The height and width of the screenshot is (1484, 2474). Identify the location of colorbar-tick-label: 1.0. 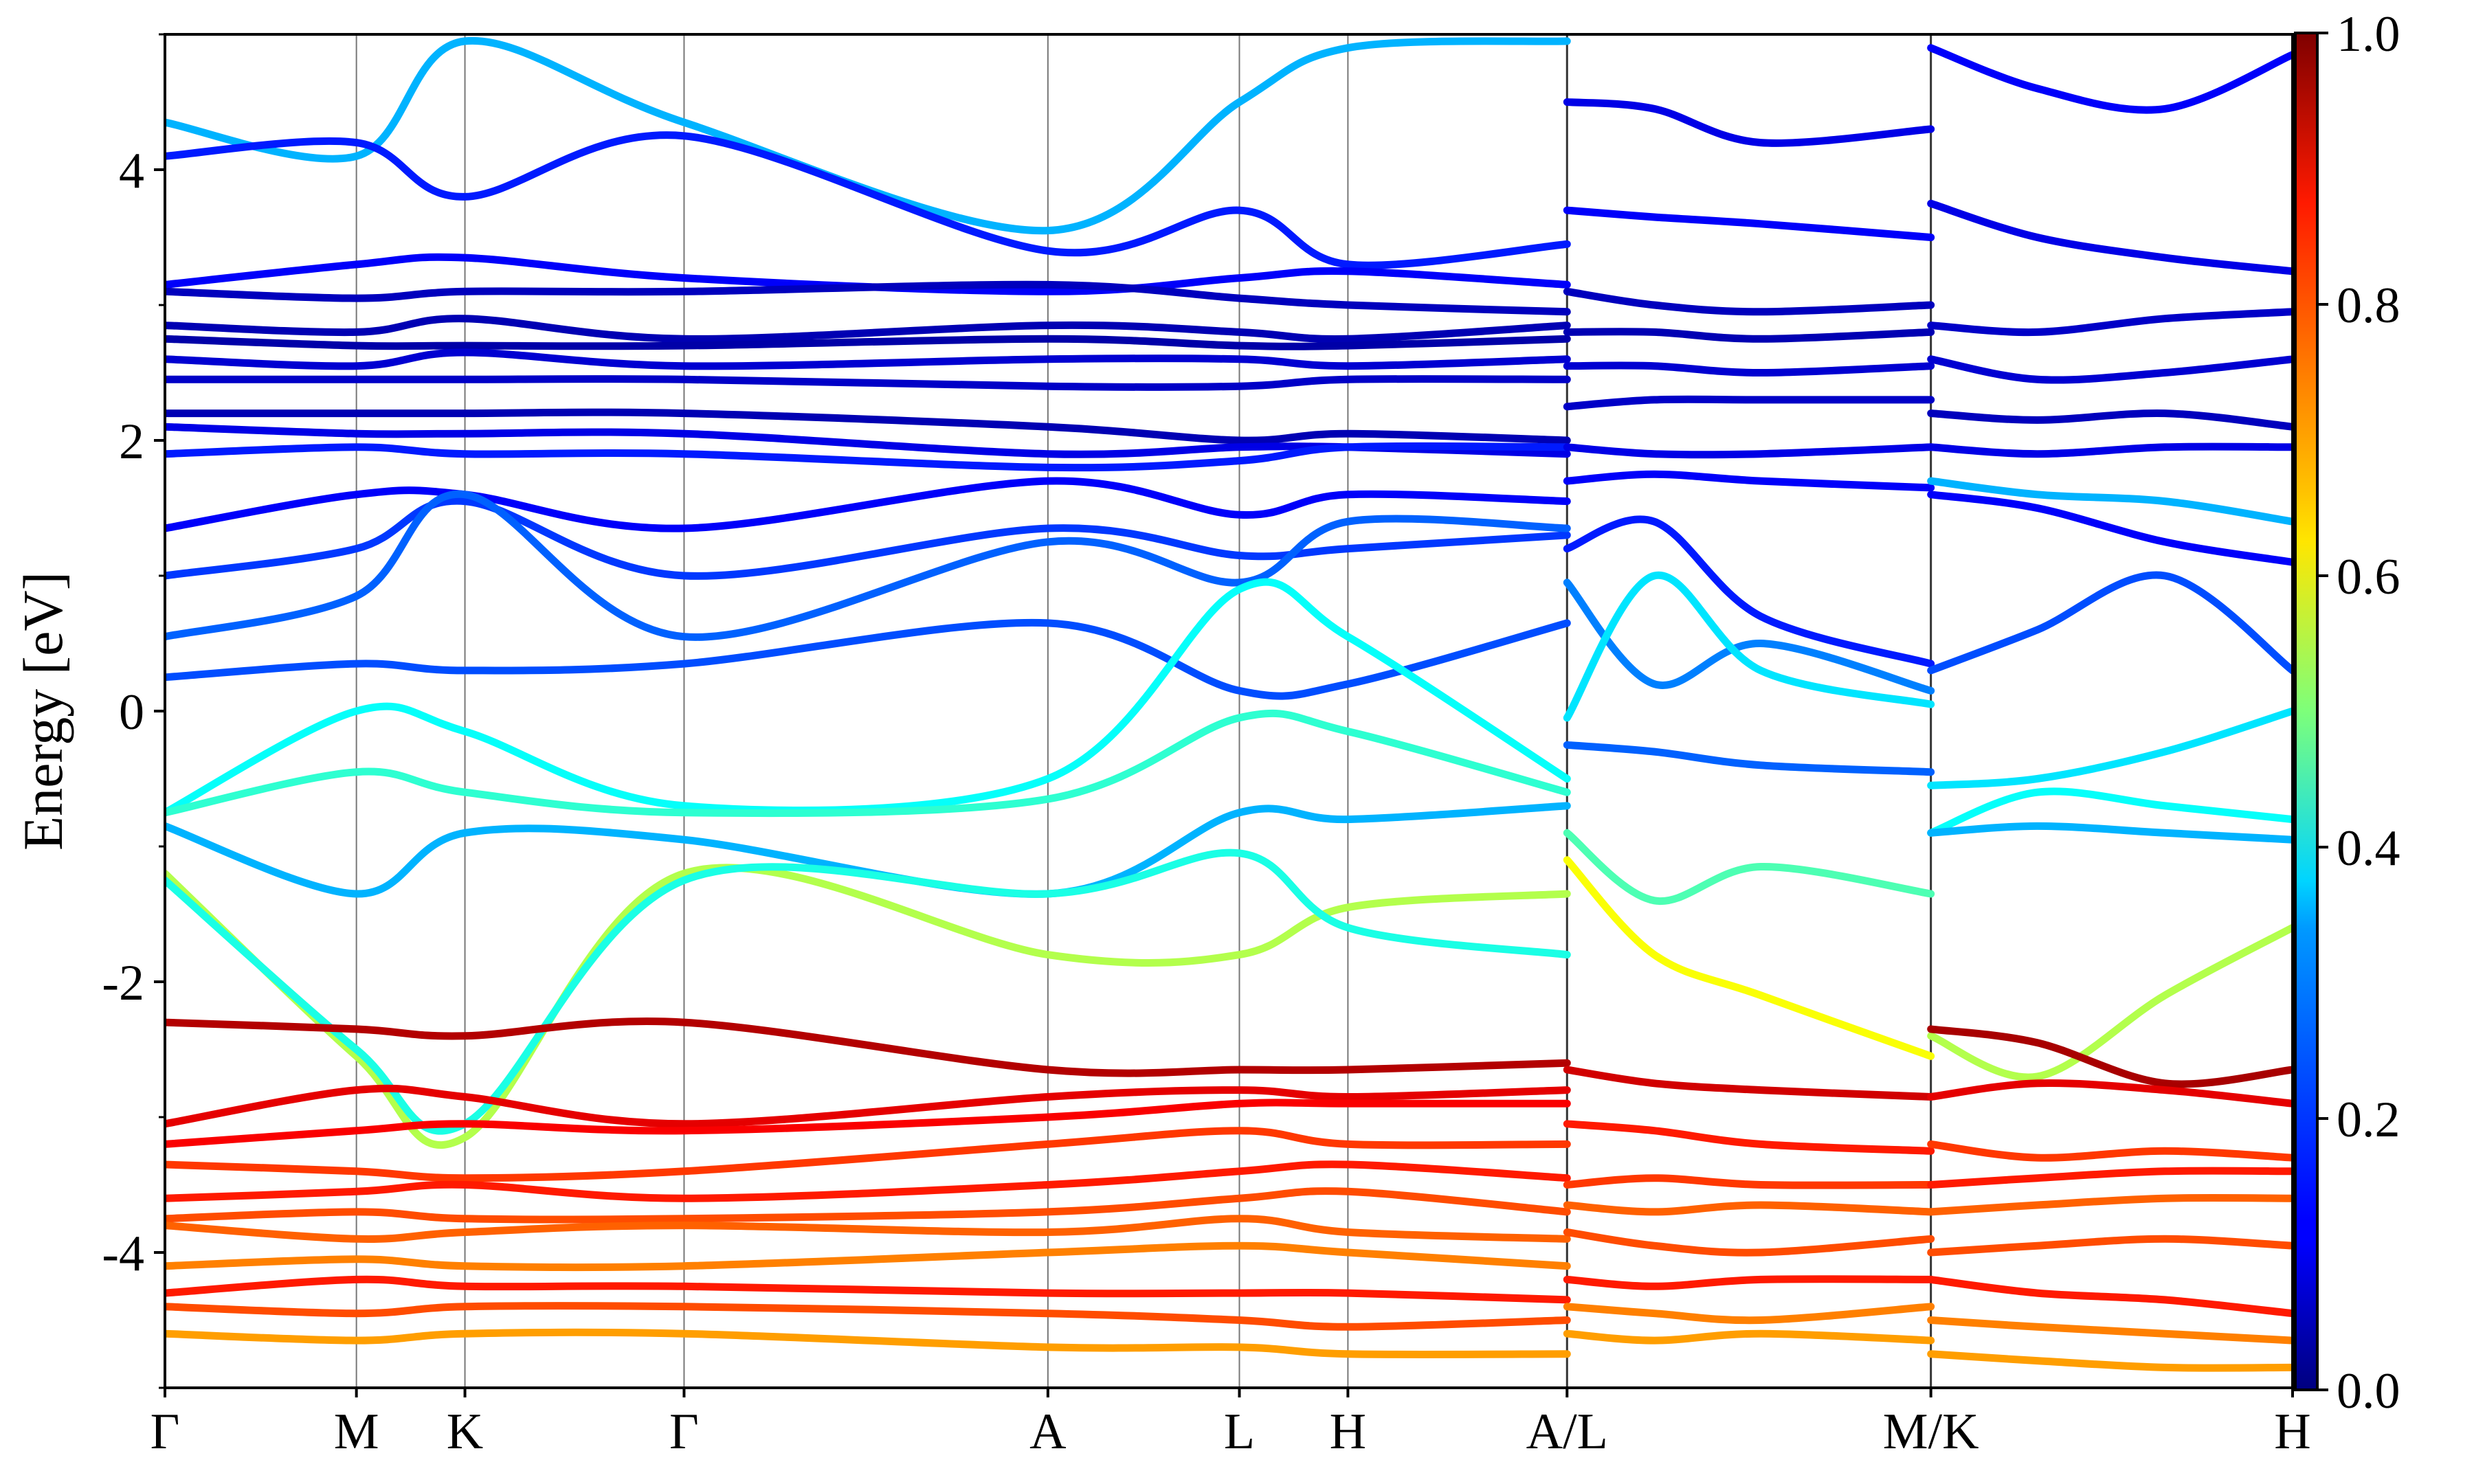
(2368, 34).